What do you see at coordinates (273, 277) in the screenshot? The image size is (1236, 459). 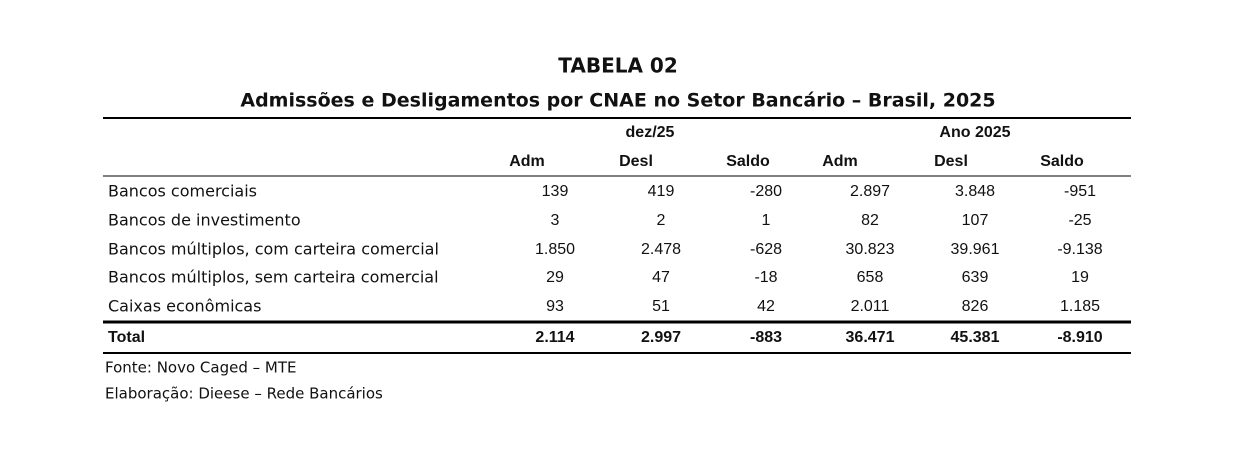 I see `row-label: Bancos múltiplos, sem carteira comercial` at bounding box center [273, 277].